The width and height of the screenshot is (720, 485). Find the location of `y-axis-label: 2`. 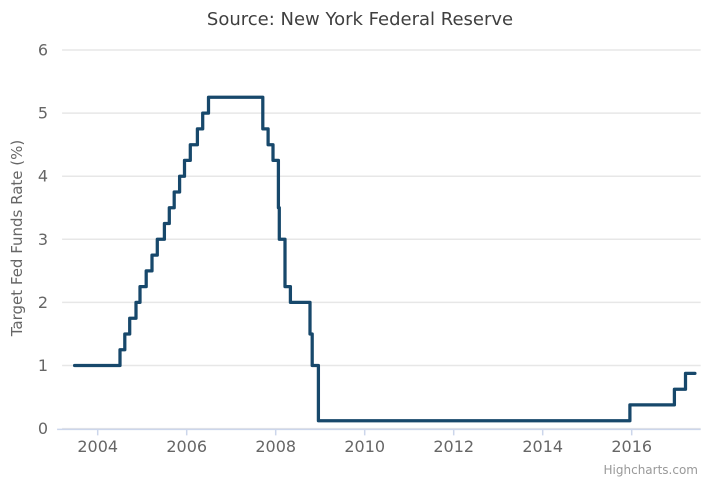

y-axis-label: 2 is located at coordinates (43, 302).